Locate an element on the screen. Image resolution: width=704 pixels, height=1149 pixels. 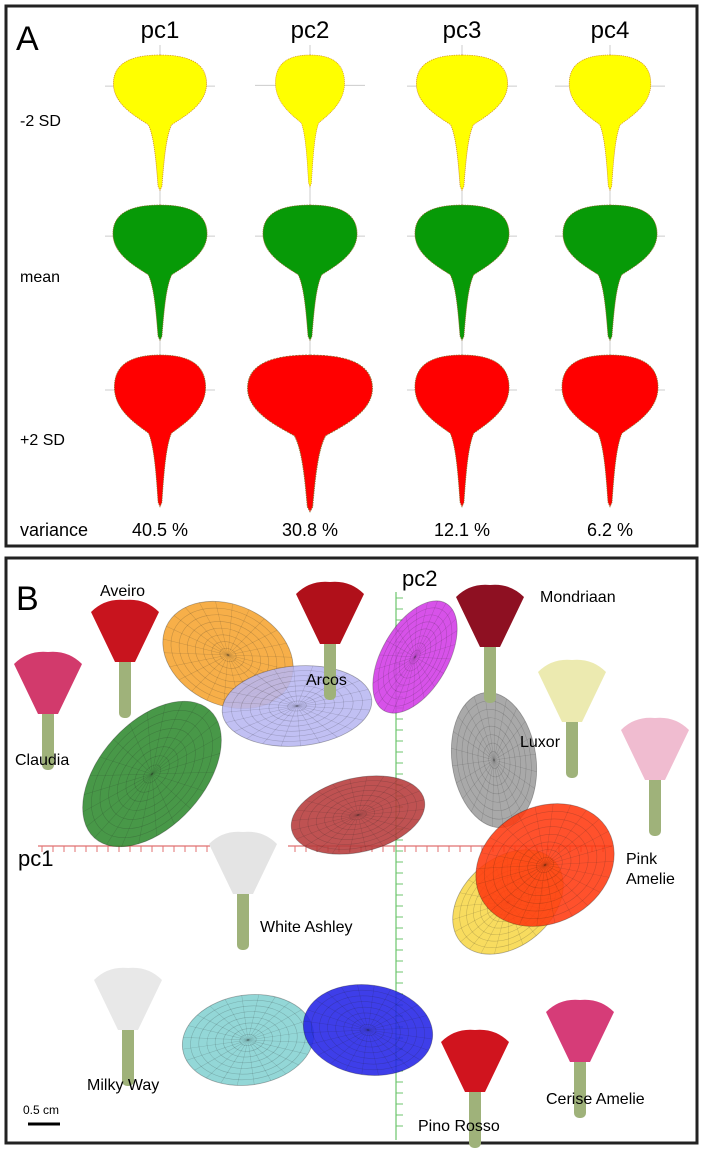
cultivar-label: Cerise Amelie is located at coordinates (595, 1099).